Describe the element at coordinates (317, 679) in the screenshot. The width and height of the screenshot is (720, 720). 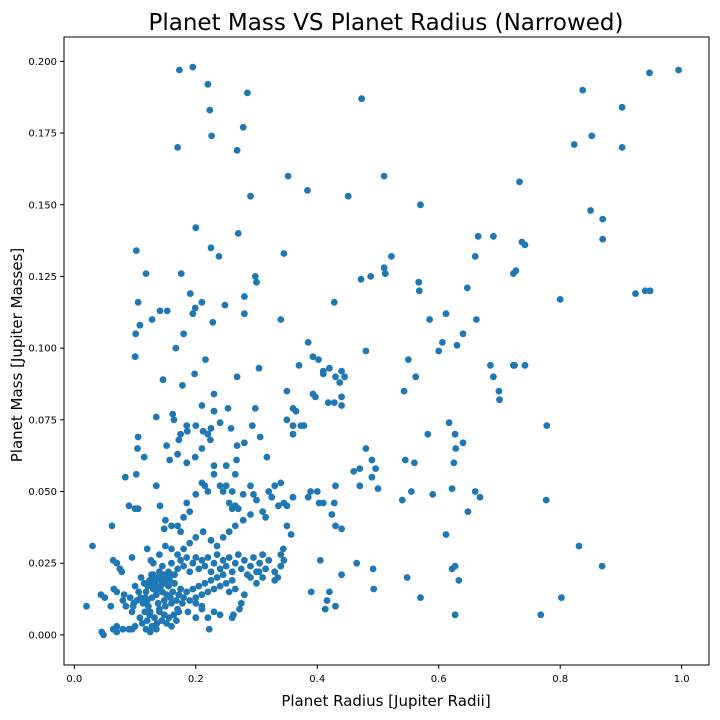
I see `x-tick-label: 0.4` at that location.